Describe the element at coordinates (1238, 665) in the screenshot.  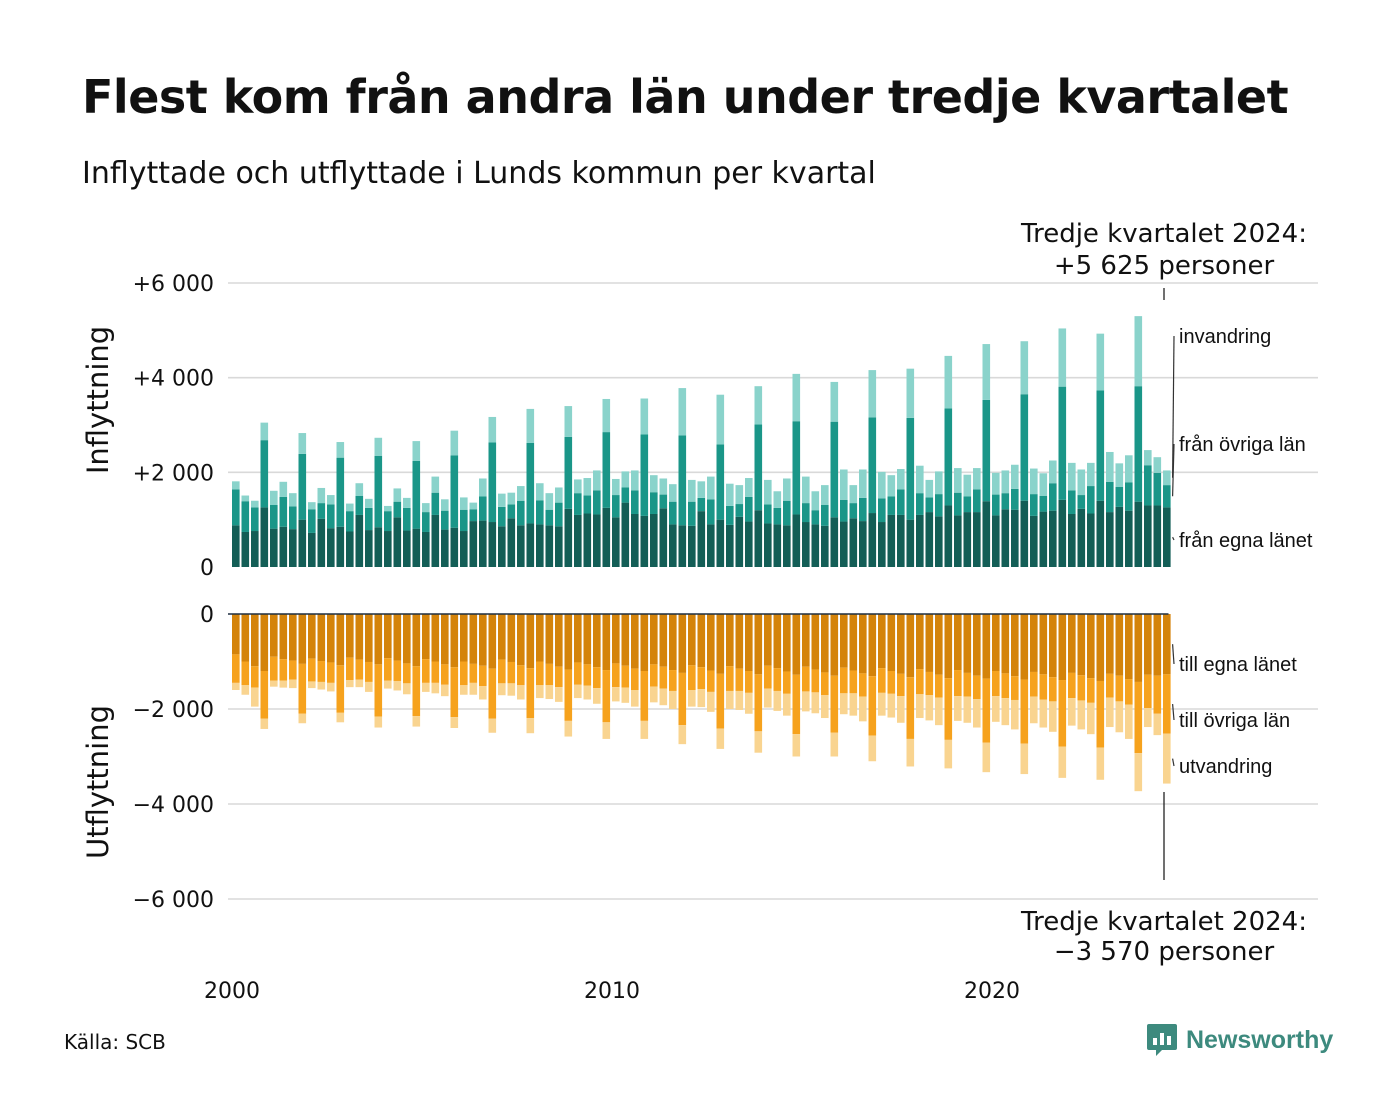
I see `series-label-till-egna-lanet: till egna länet` at that location.